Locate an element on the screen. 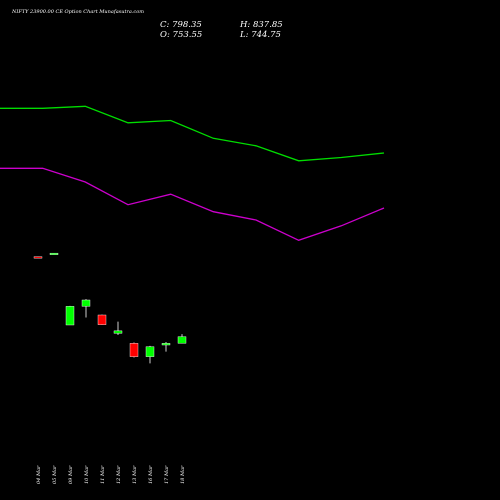  x-tick-label: 04 Mar is located at coordinates (39, 474).